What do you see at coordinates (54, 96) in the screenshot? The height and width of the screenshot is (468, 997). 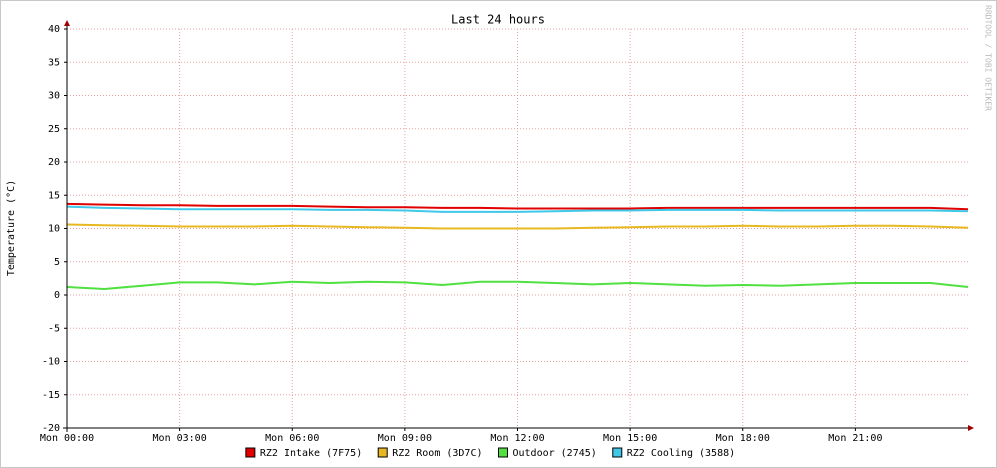 I see `y-tick-label: 30` at bounding box center [54, 96].